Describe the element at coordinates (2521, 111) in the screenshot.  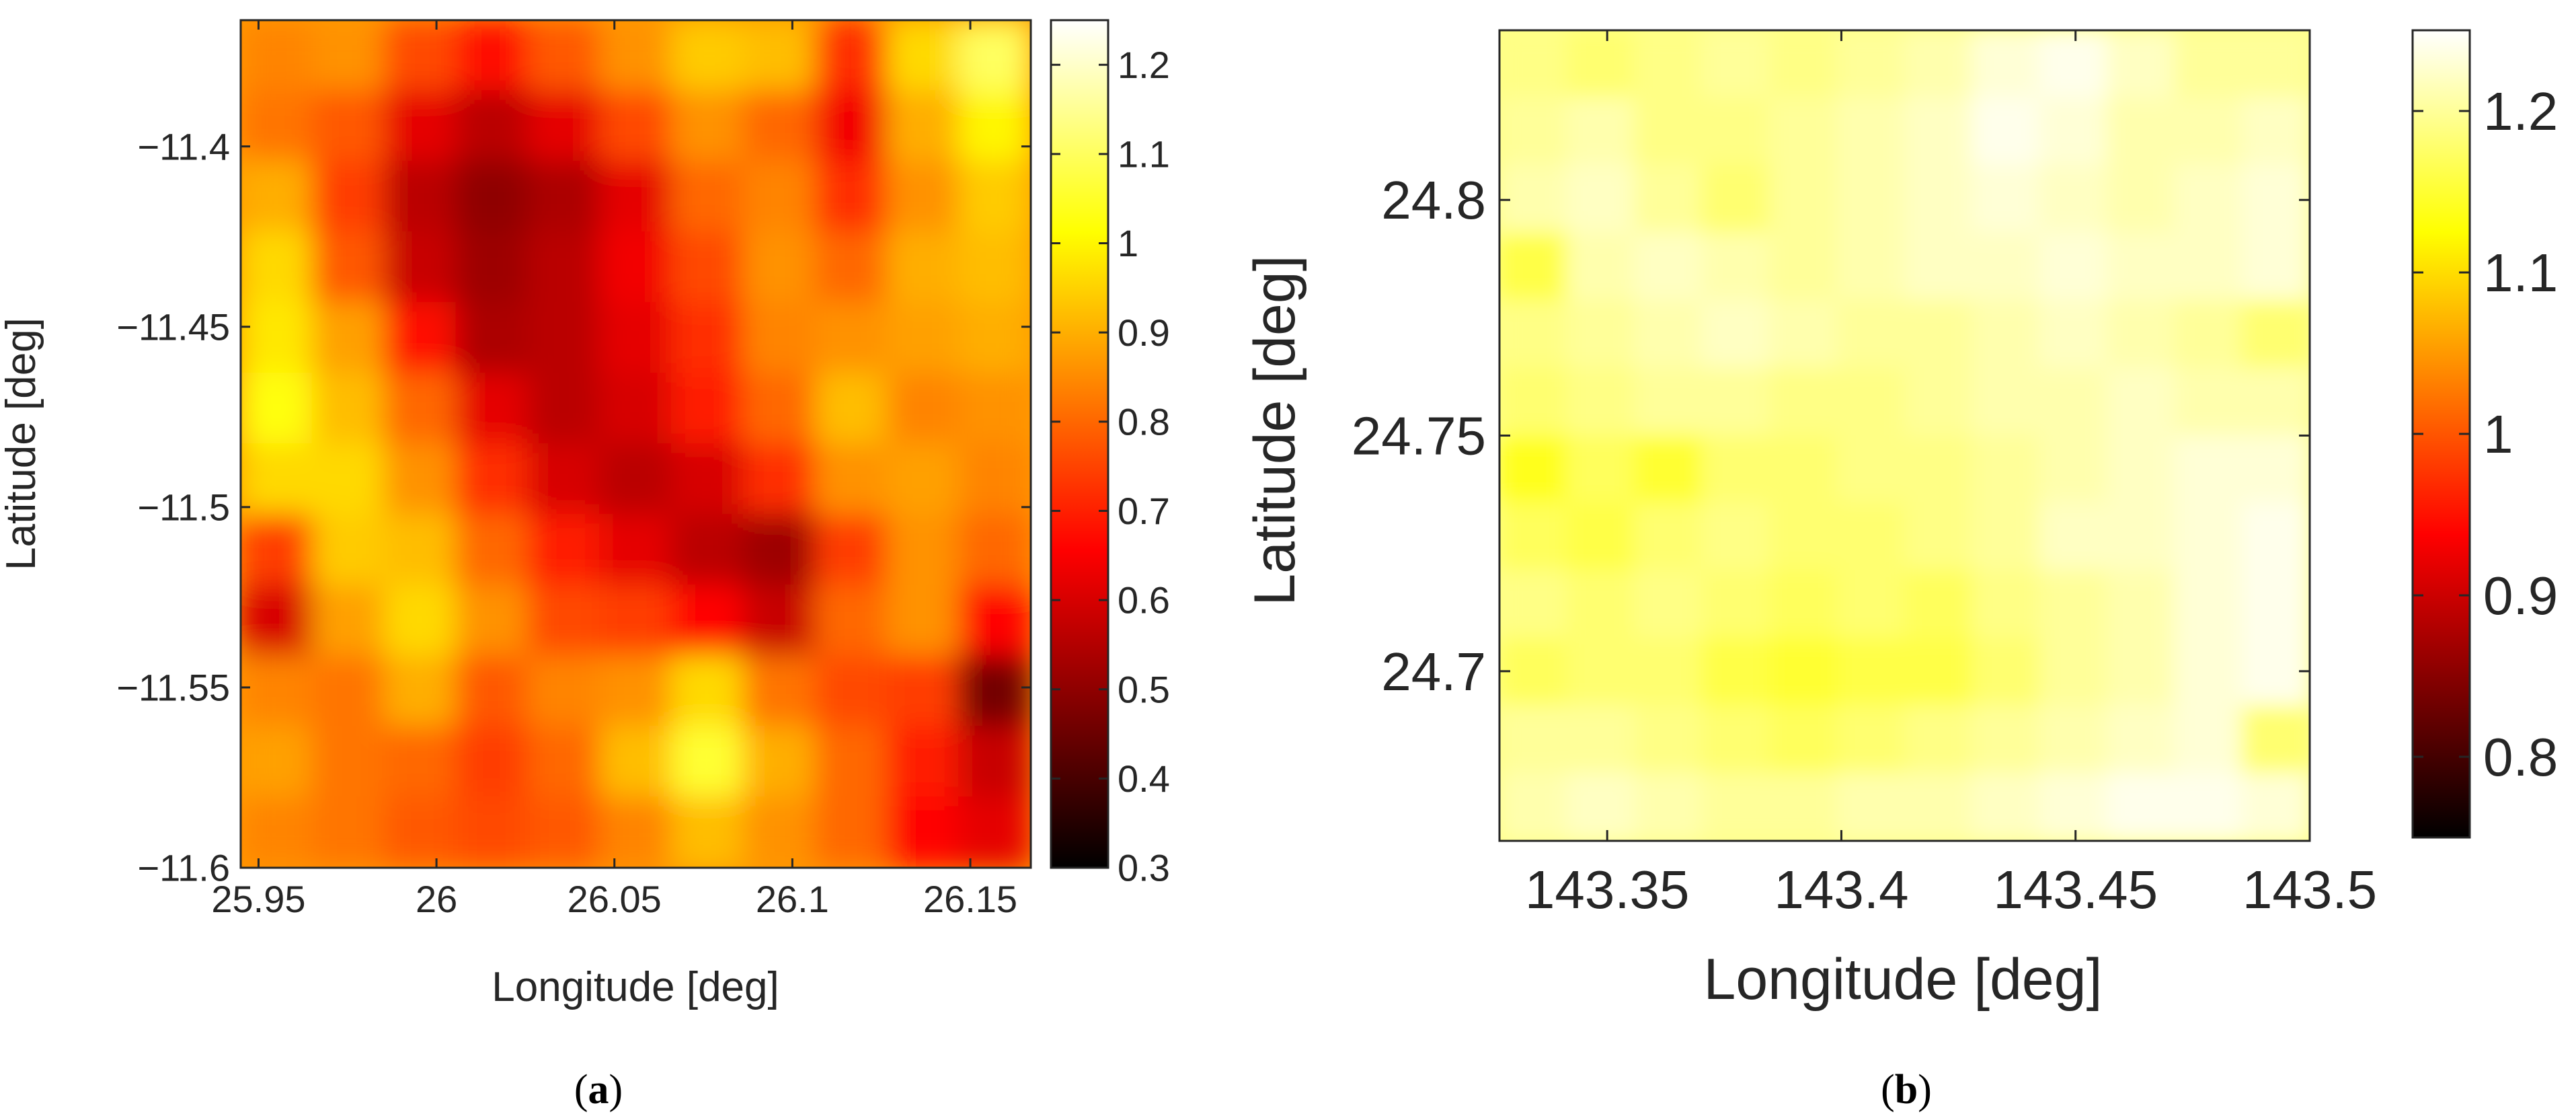
I see `colorbar-tick-label: 1.2` at that location.